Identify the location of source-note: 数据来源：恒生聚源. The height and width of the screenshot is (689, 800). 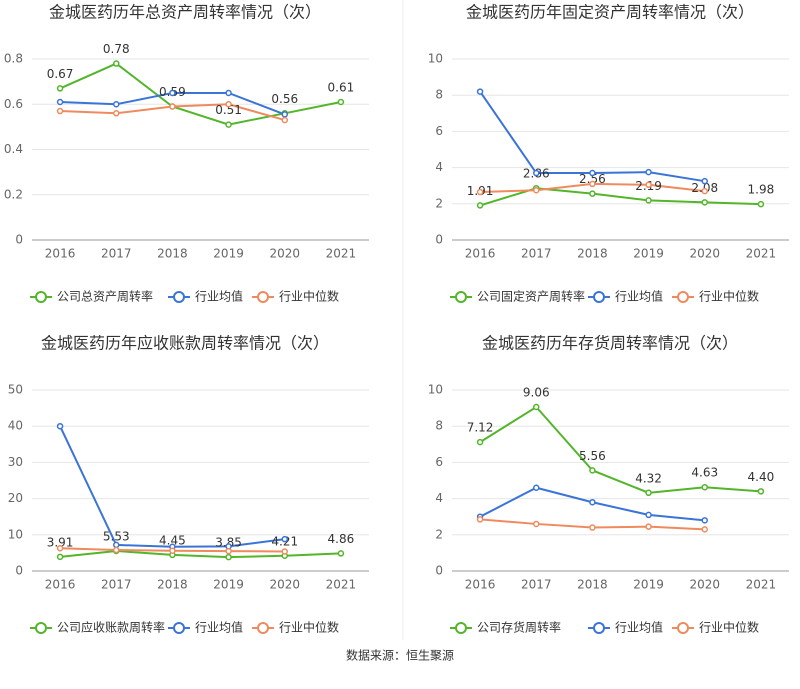
(400, 655).